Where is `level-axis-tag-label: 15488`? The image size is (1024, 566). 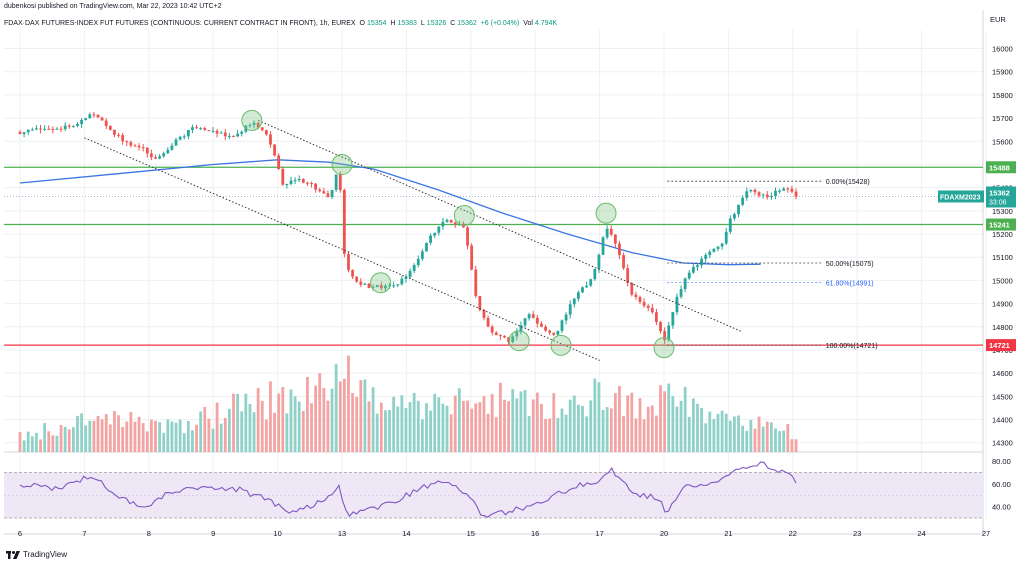 level-axis-tag-label: 15488 is located at coordinates (999, 167).